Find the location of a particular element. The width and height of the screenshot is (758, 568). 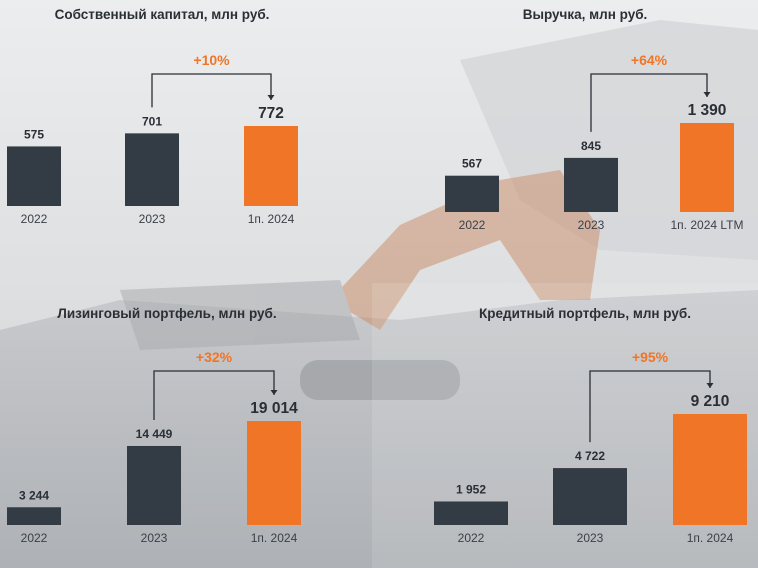

growth-label: +95% is located at coordinates (650, 357).